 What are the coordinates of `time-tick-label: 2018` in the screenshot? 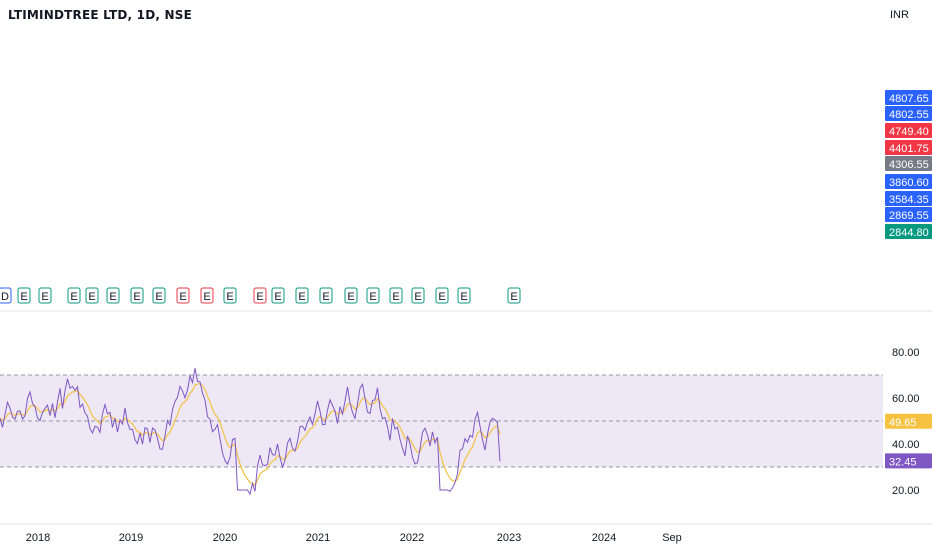 It's located at (38, 538).